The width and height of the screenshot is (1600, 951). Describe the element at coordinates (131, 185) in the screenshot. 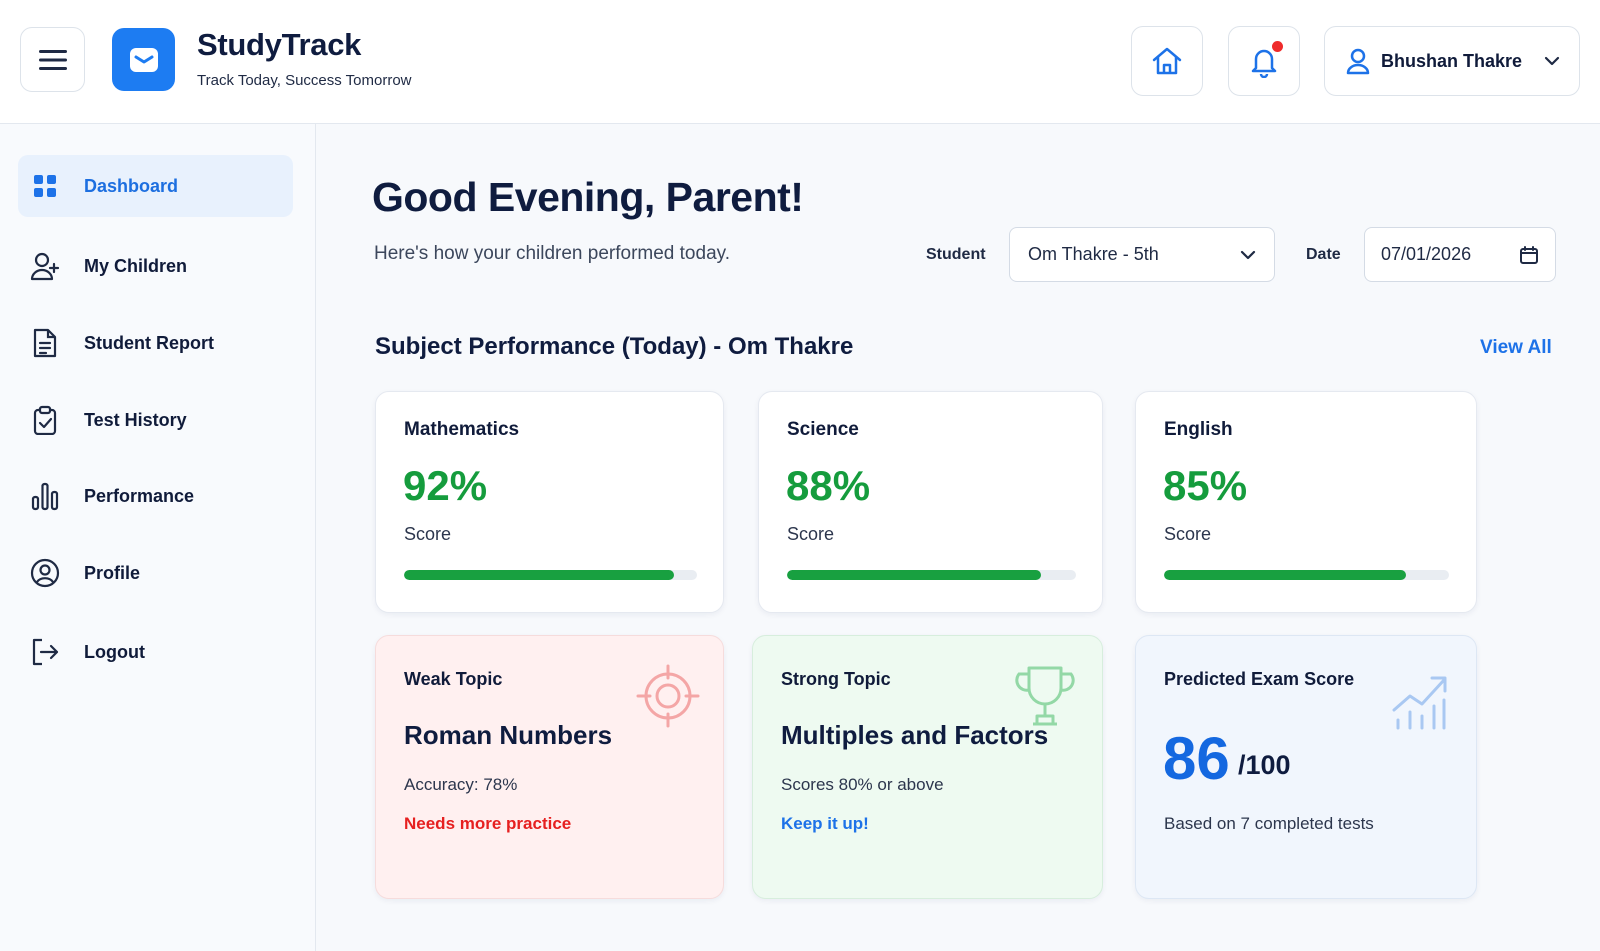

I see `sidebar-item-label: Dashboard` at that location.